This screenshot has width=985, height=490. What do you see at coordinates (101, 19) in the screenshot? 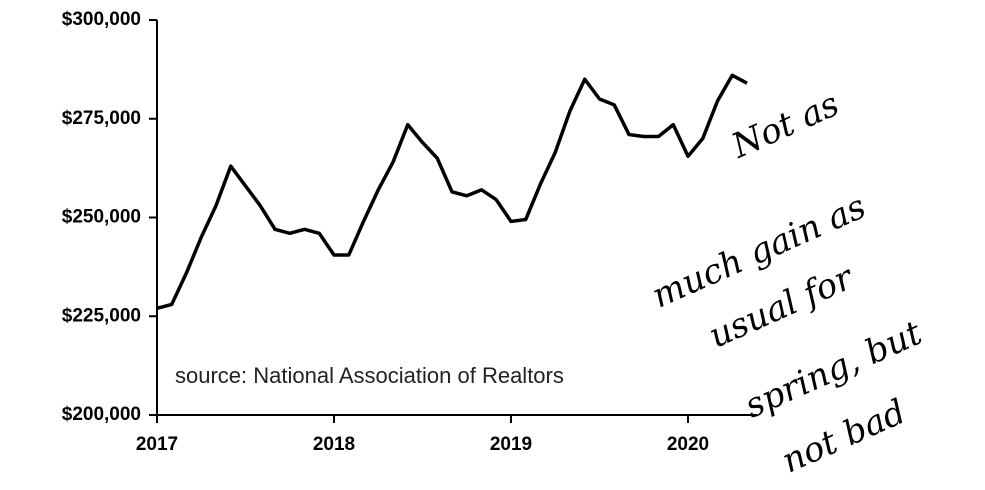
I see `y-tick-label: $300,000` at bounding box center [101, 19].